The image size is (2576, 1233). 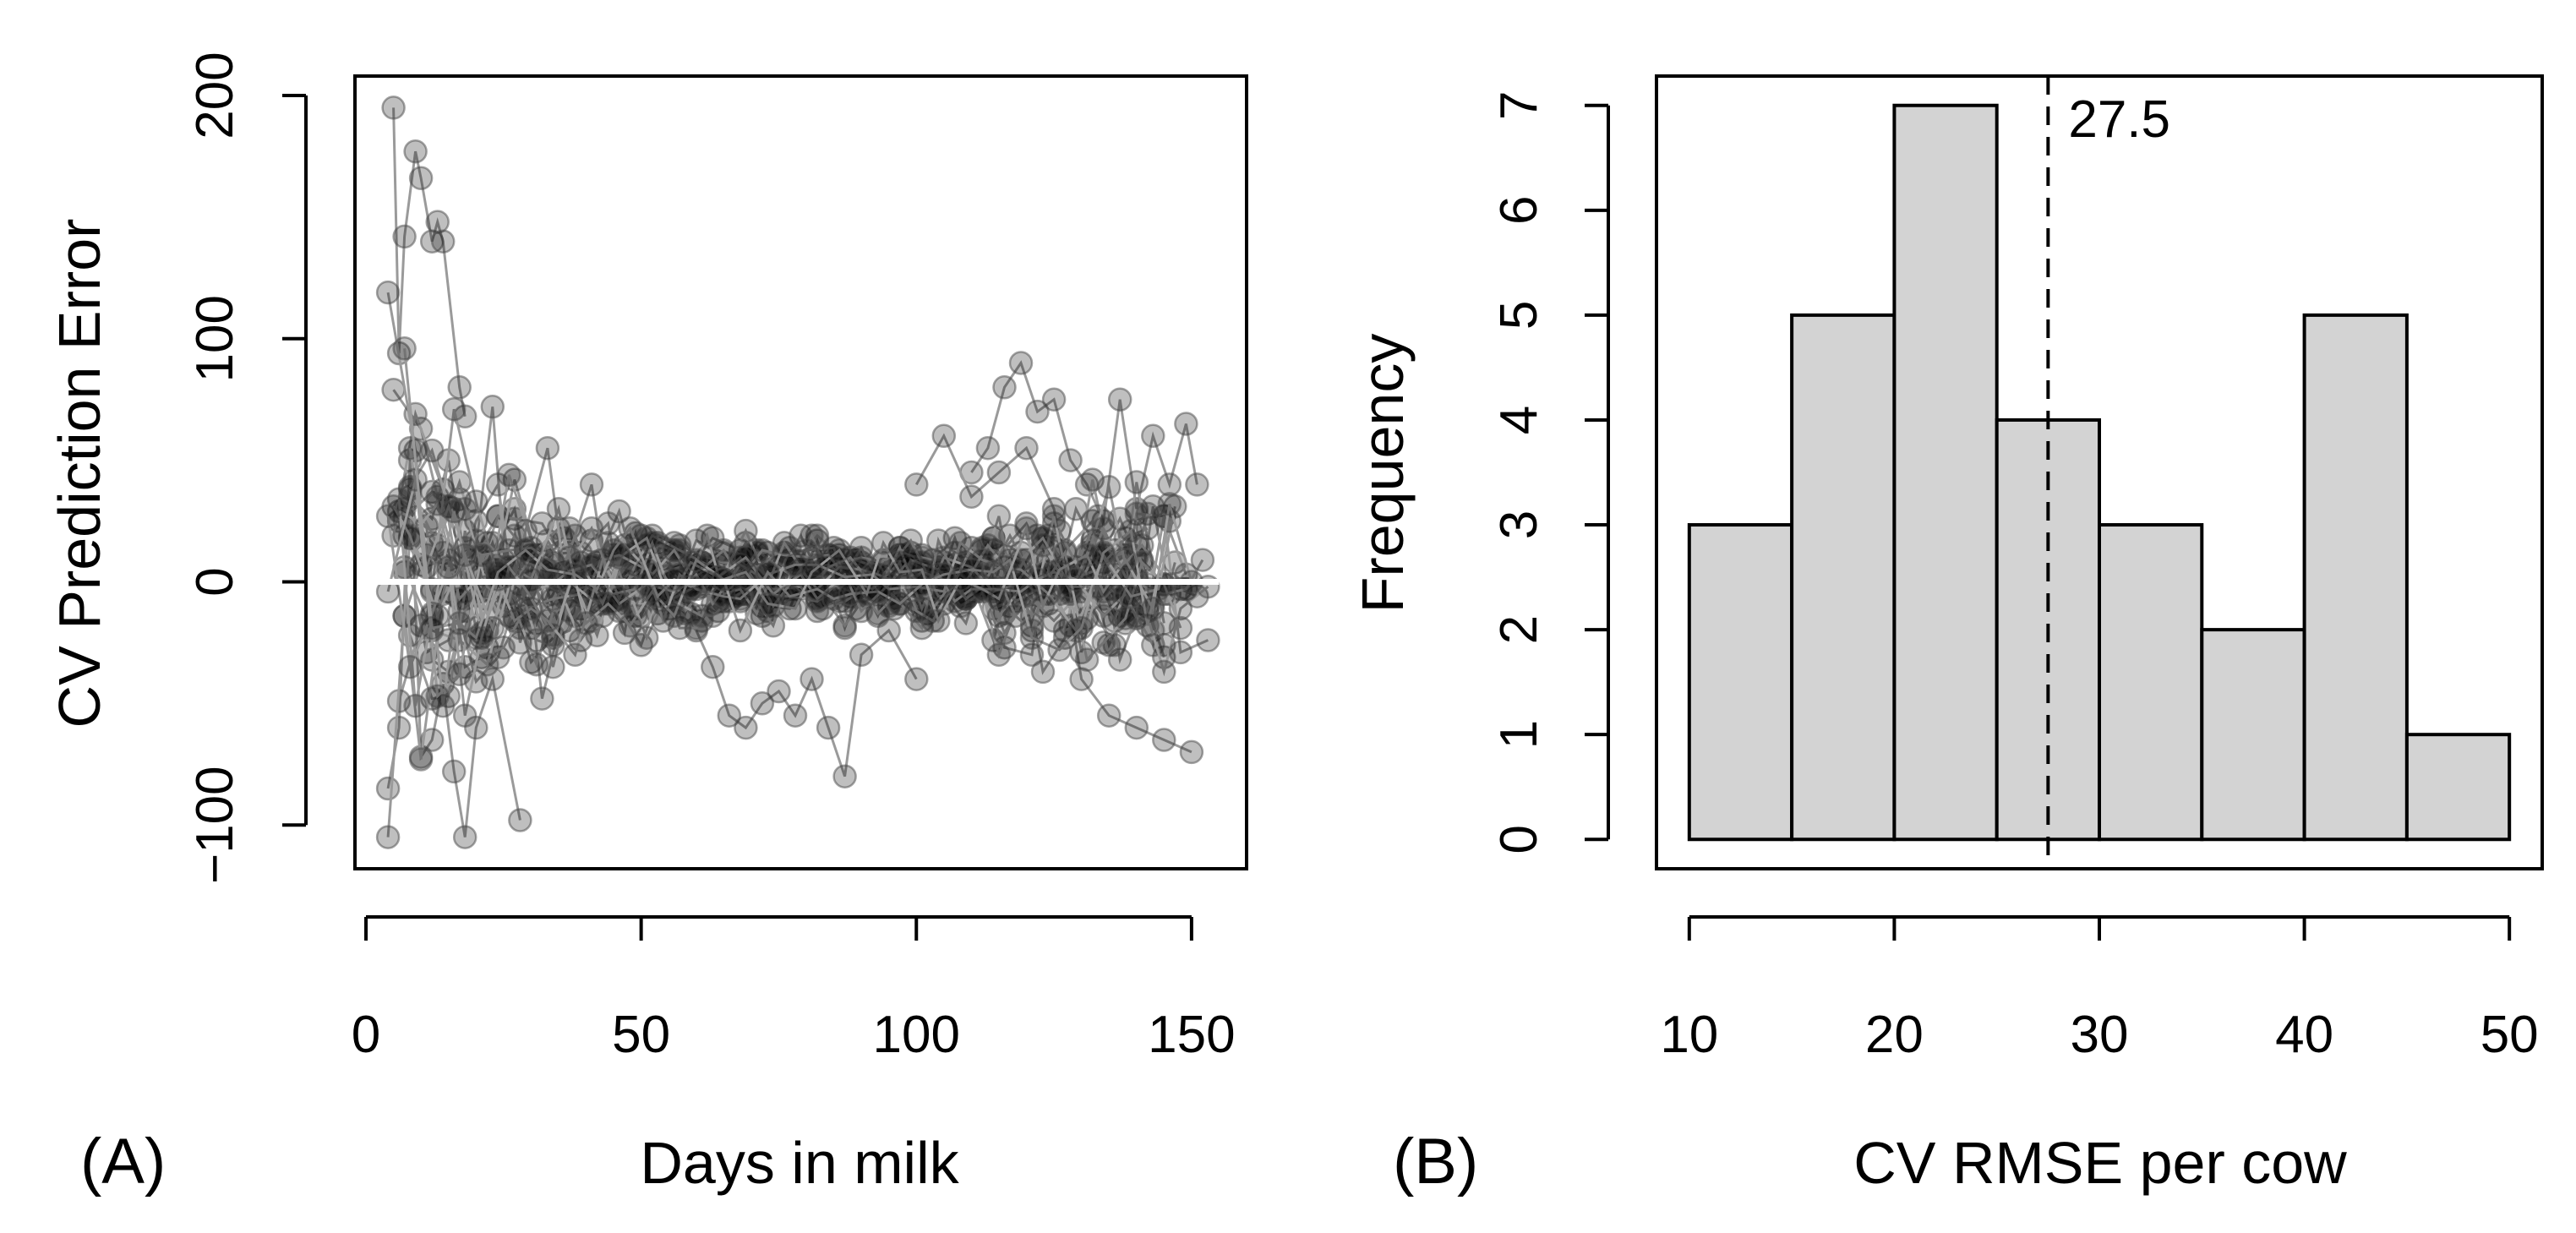 I want to click on x-tick-label: 0, so click(x=366, y=1035).